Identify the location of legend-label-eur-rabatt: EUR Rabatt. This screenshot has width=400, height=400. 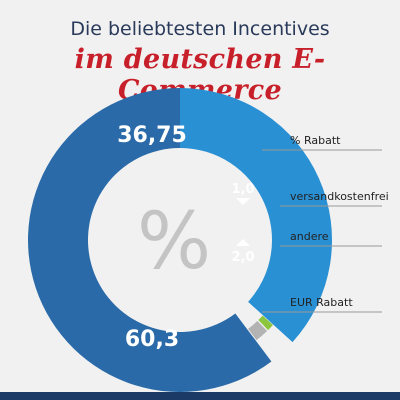
(321, 302).